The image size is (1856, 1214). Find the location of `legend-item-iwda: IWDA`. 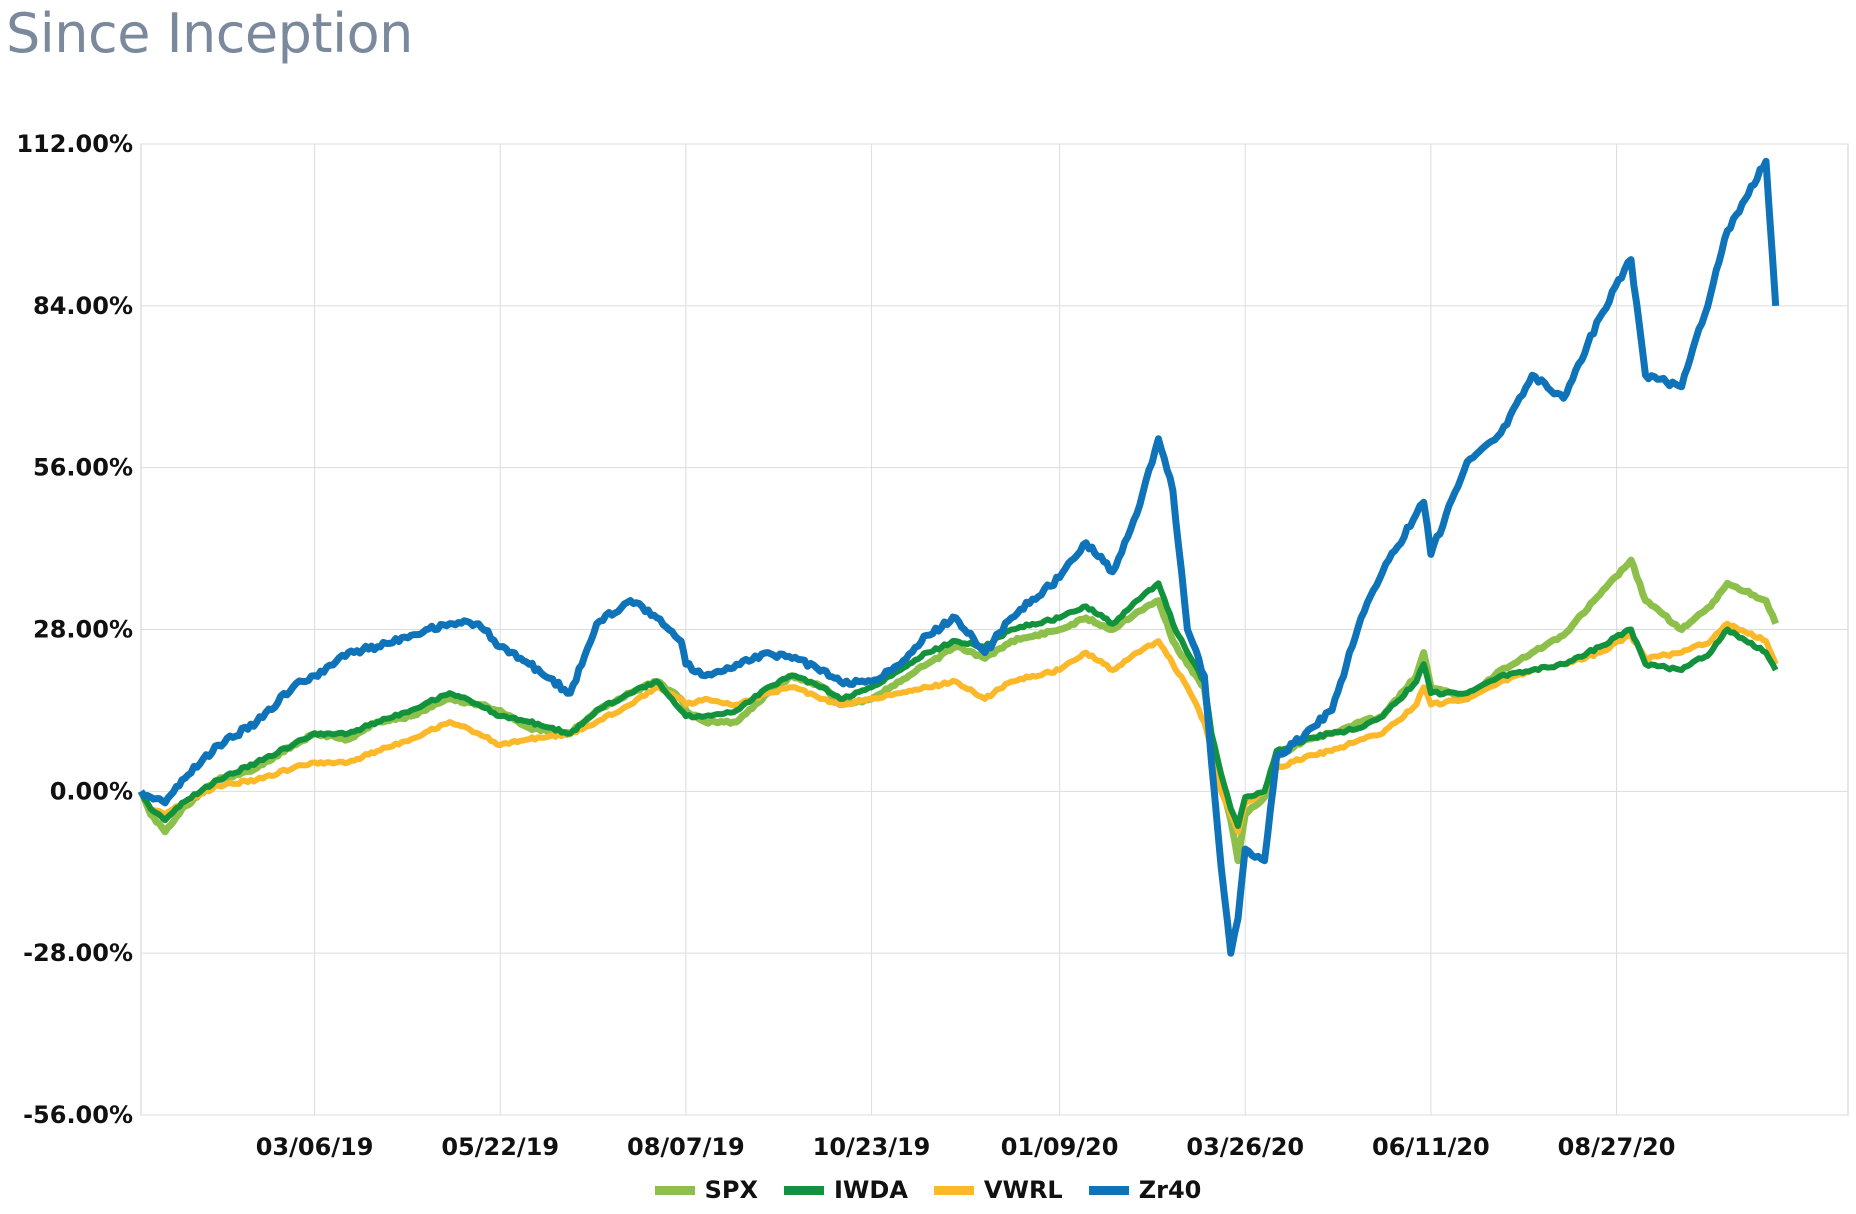

legend-item-iwda: IWDA is located at coordinates (846, 1190).